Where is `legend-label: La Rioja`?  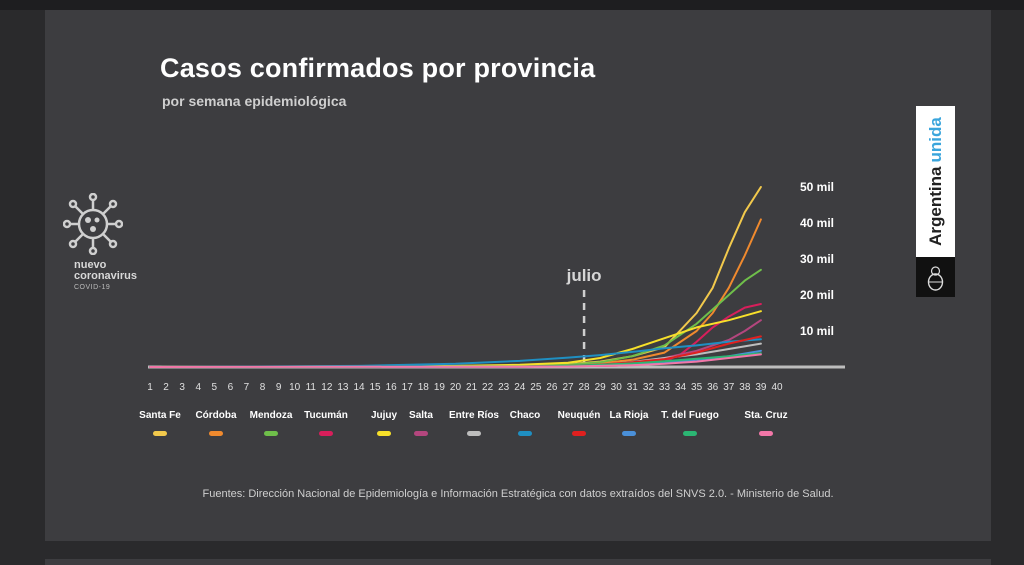 legend-label: La Rioja is located at coordinates (629, 415).